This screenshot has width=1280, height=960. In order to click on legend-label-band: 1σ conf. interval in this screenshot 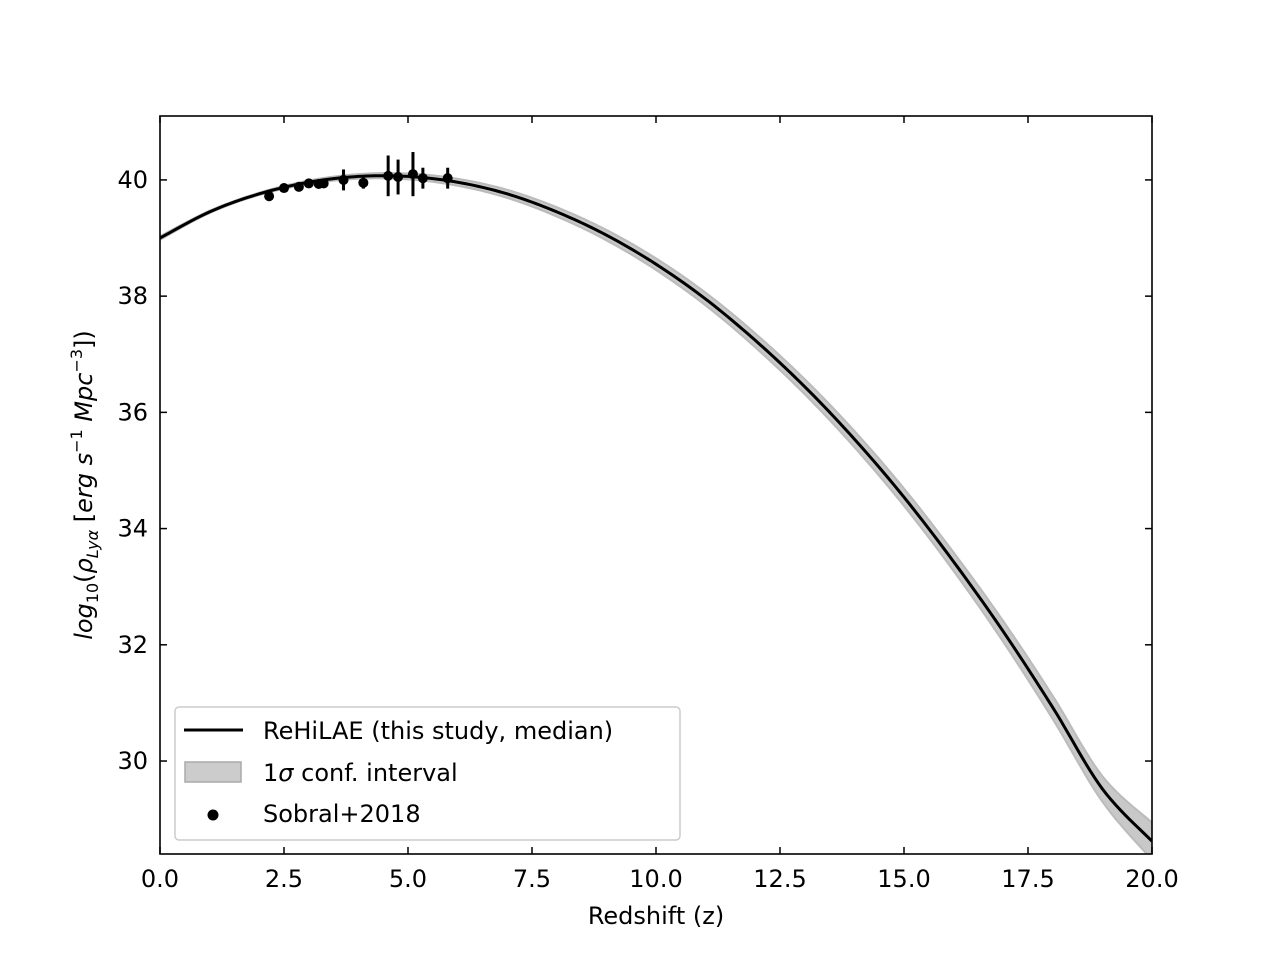, I will do `click(360, 773)`.